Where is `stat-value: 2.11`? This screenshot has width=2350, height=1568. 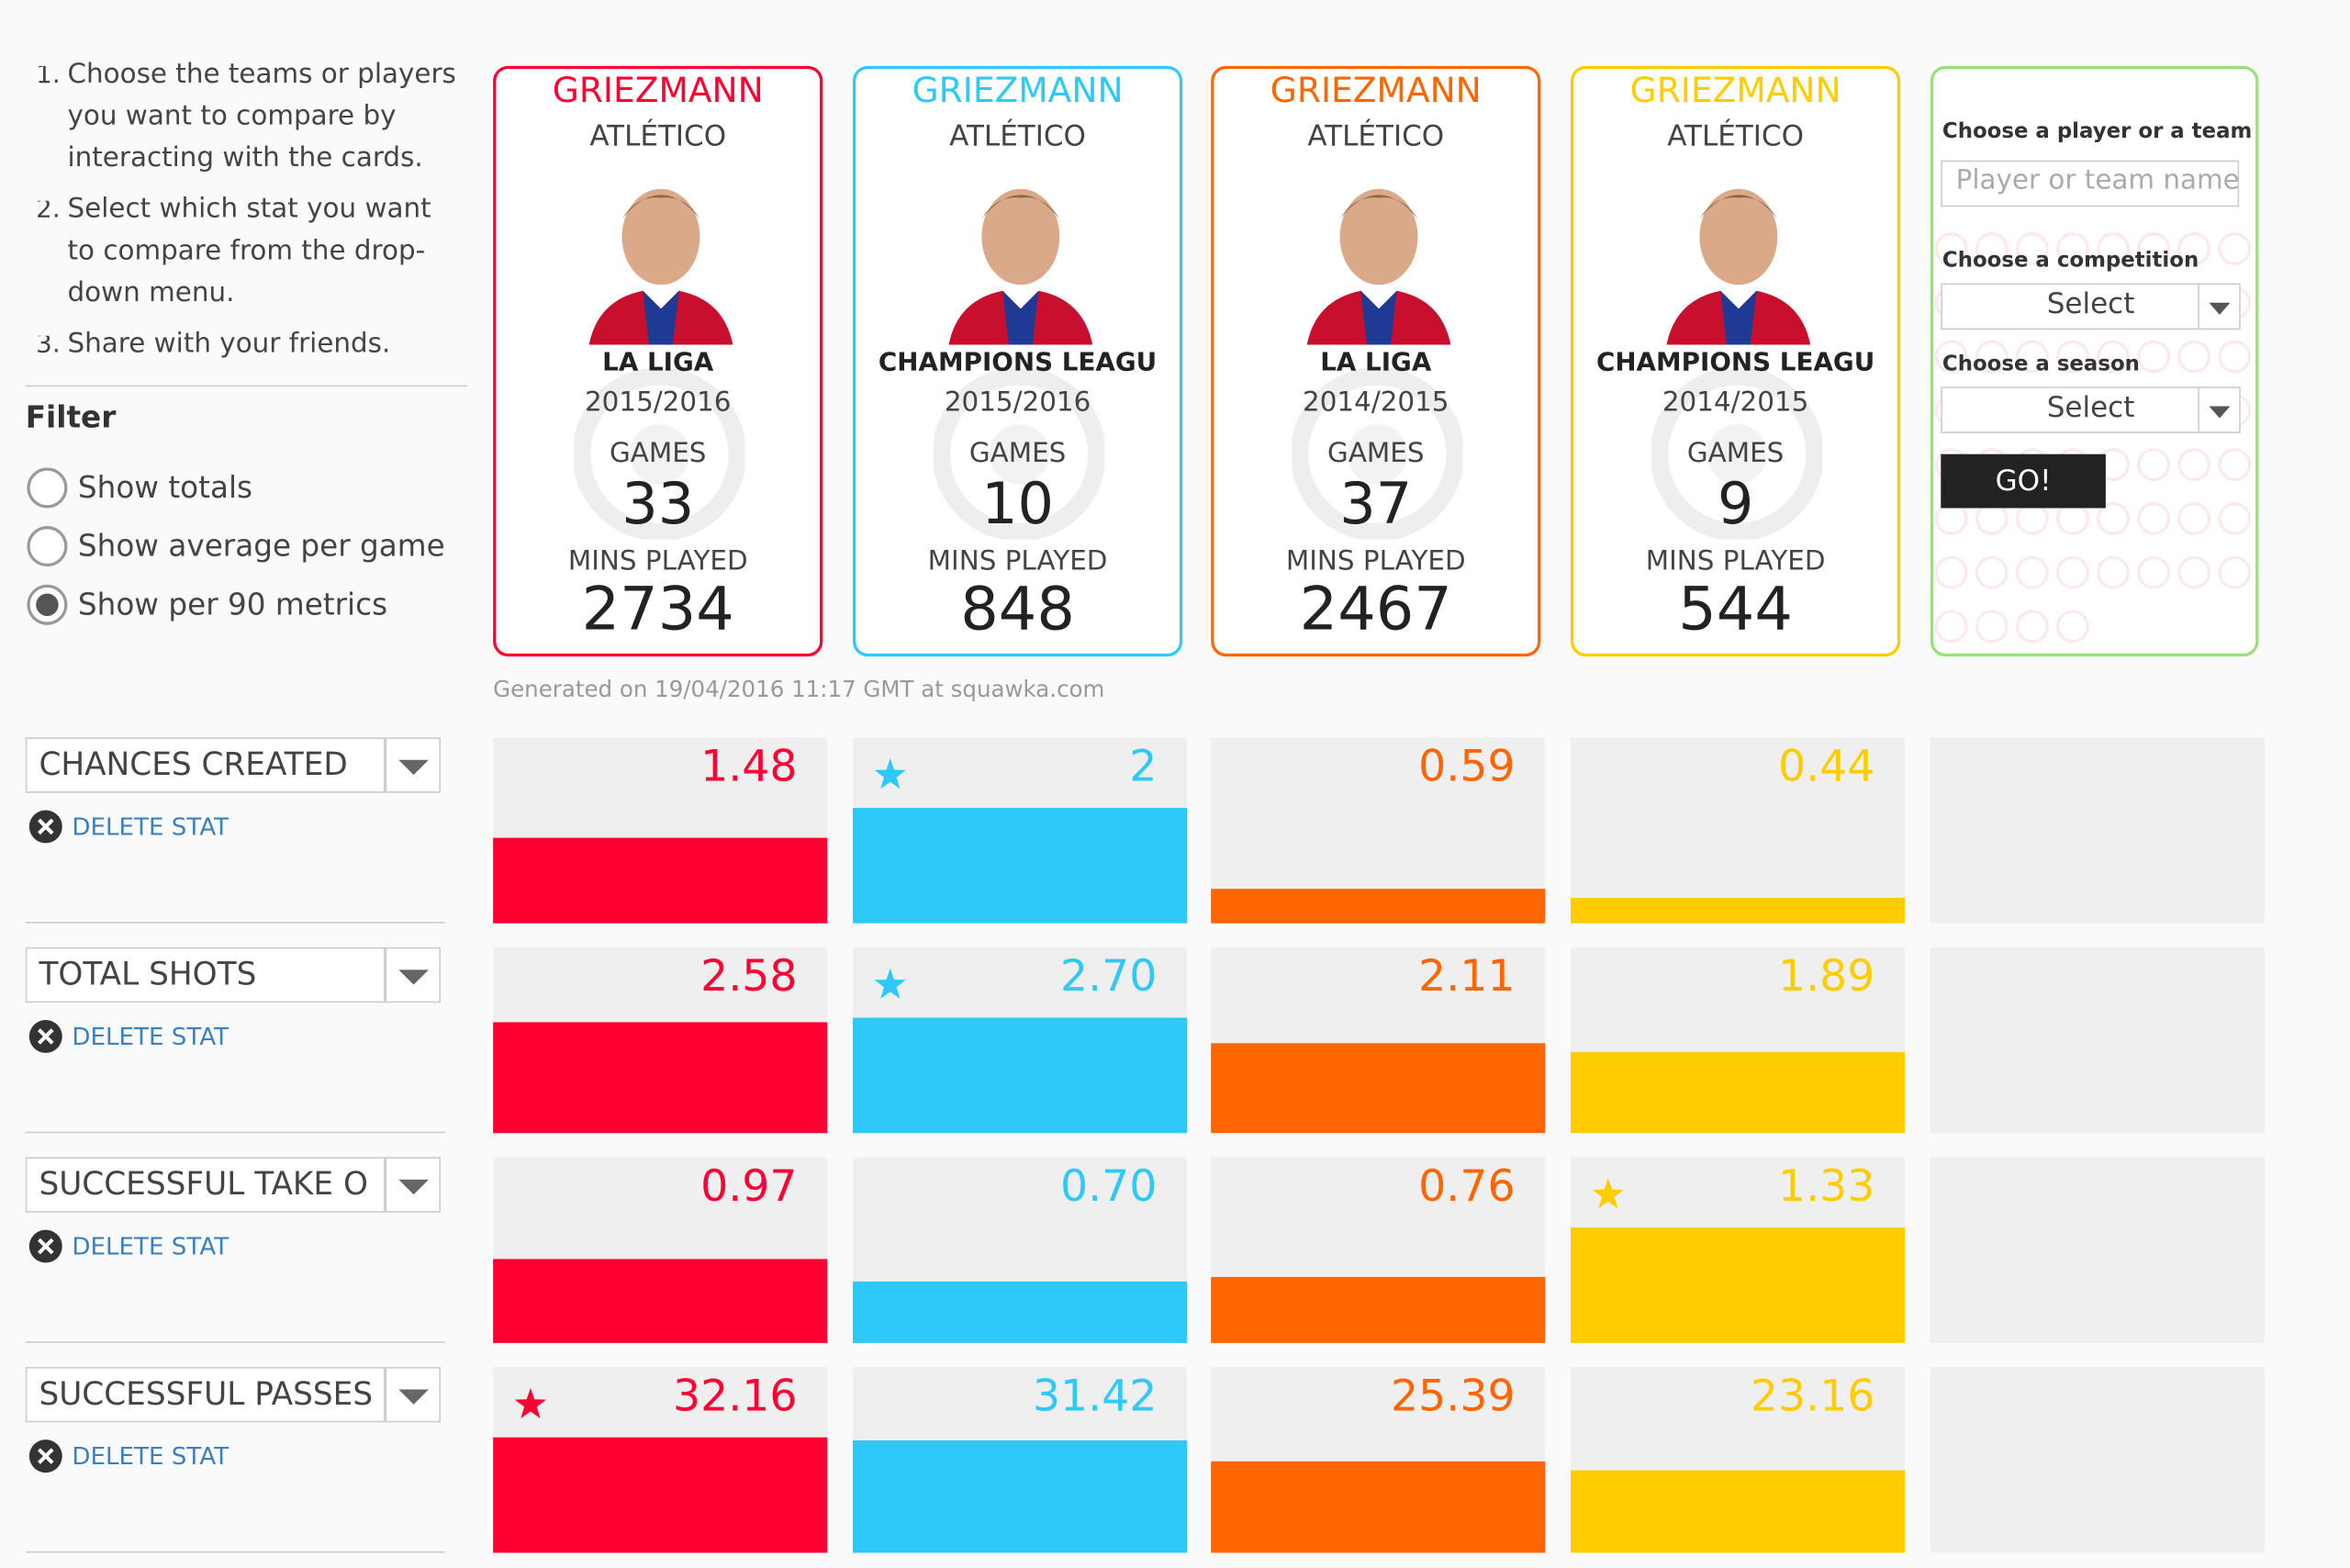 stat-value: 2.11 is located at coordinates (1467, 976).